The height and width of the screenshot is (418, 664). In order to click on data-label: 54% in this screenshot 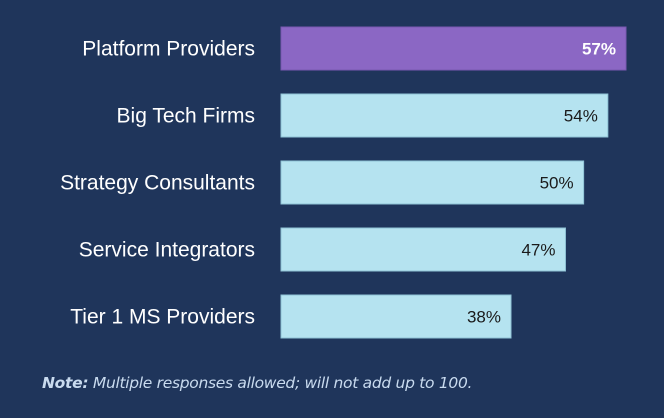, I will do `click(581, 116)`.